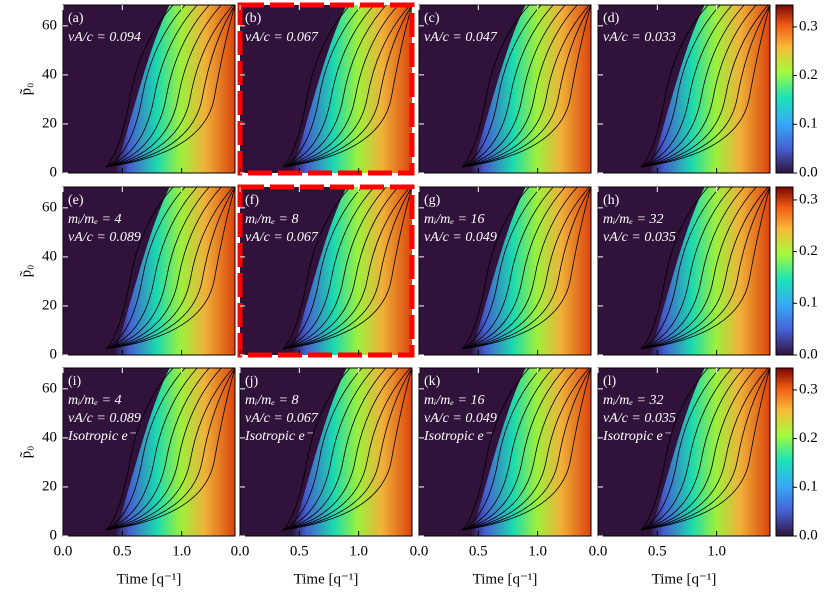 The image size is (830, 599). What do you see at coordinates (49, 207) in the screenshot?
I see `y-tick-label: 60` at bounding box center [49, 207].